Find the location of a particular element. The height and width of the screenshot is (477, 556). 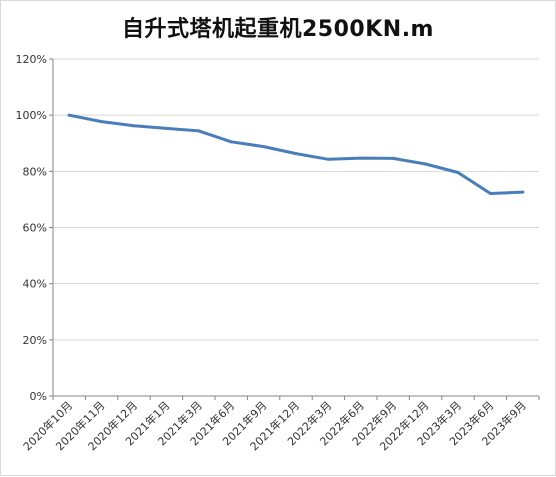

y-tick-label: 80% is located at coordinates (35, 171).